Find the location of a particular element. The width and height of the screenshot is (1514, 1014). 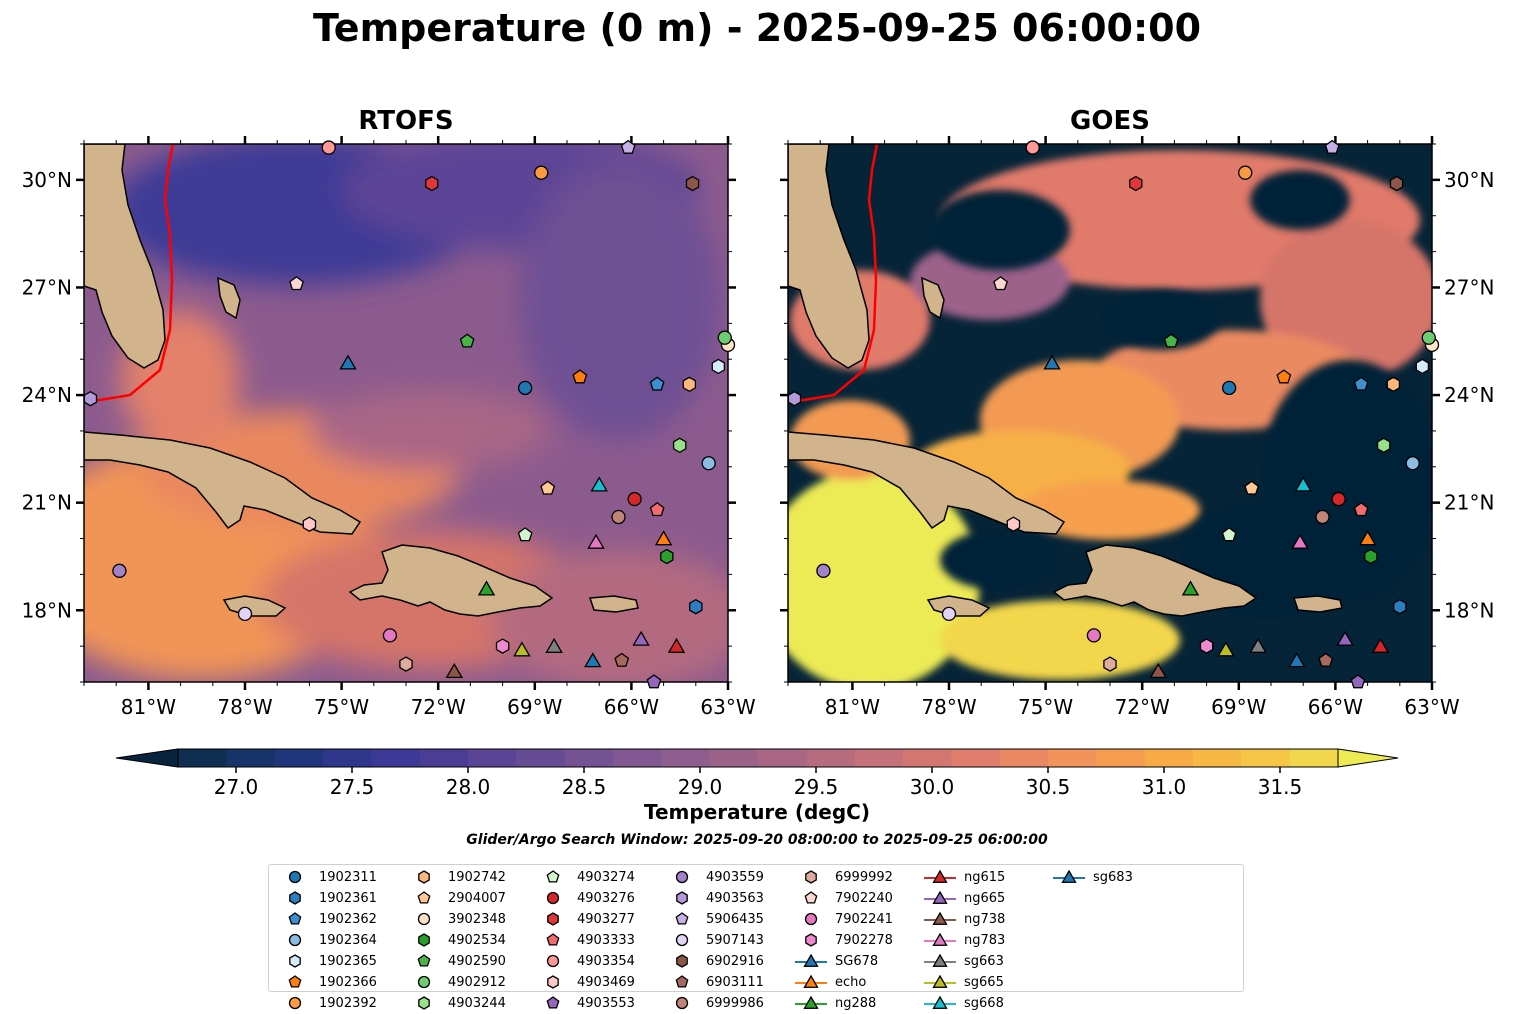

goes-marker-ng615 is located at coordinates (1380, 645).